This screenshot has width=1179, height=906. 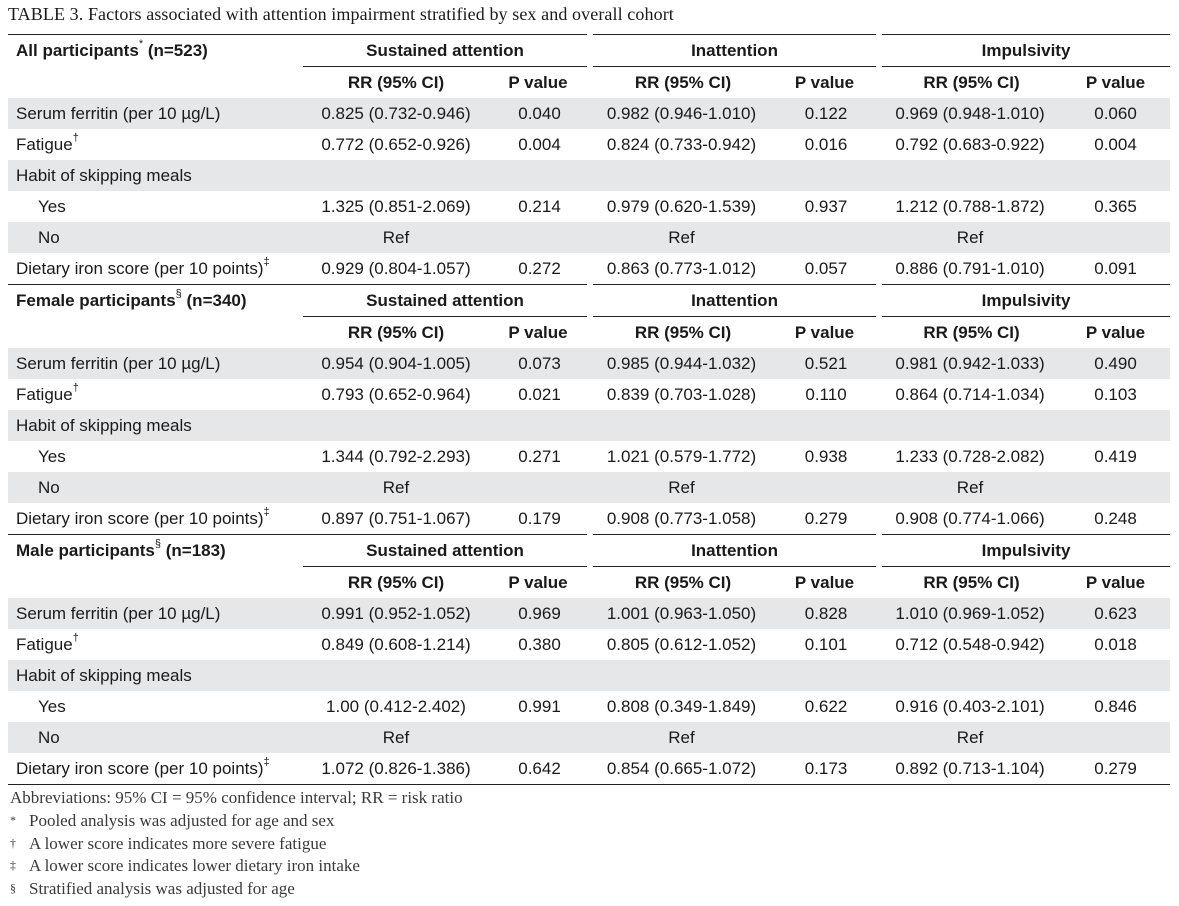 I want to click on row-label: Fatigue, so click(x=44, y=144).